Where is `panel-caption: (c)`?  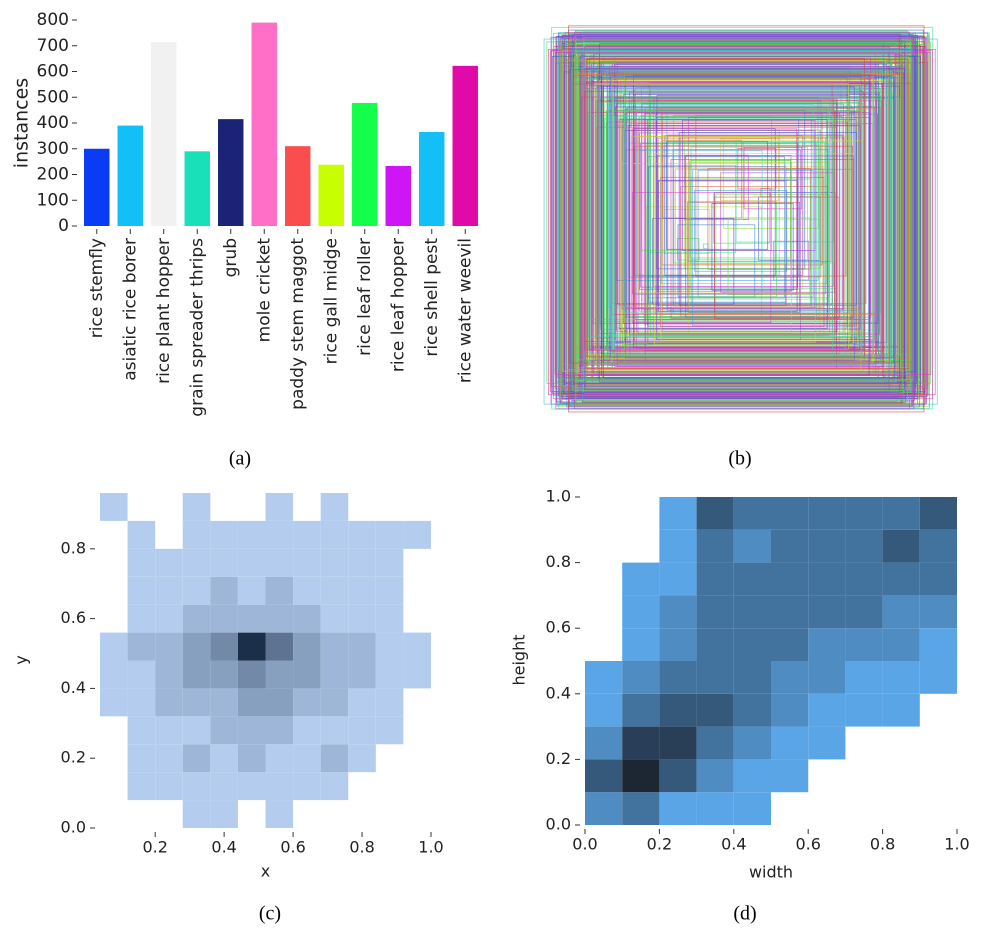 panel-caption: (c) is located at coordinates (270, 914).